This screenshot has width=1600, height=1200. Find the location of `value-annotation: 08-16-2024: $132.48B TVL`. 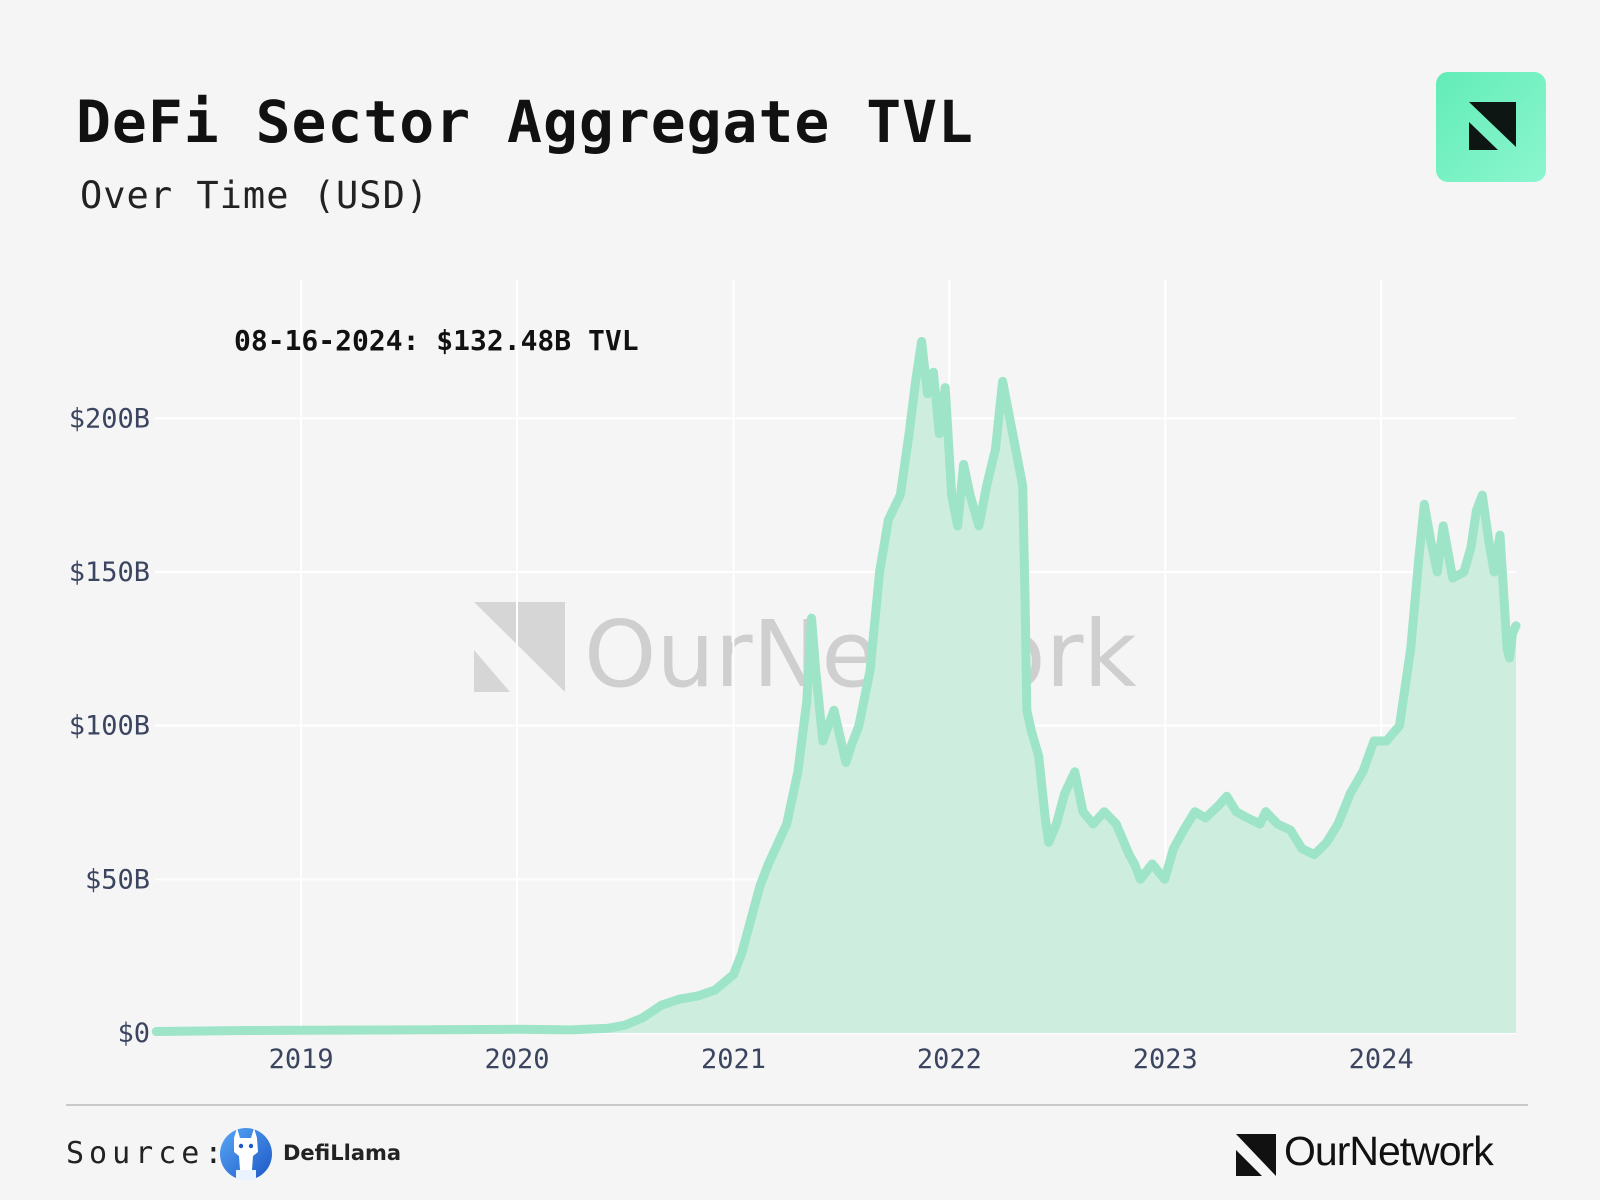

value-annotation: 08-16-2024: $132.48B TVL is located at coordinates (436, 340).